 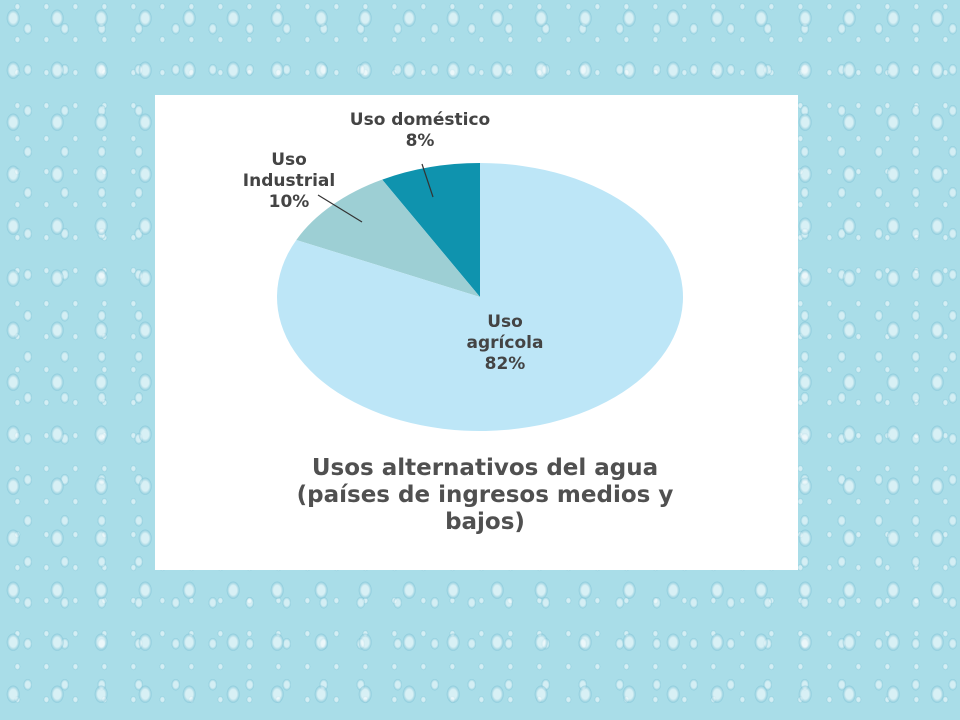 I want to click on slice-label: Uso agrícola 82%, so click(x=505, y=343).